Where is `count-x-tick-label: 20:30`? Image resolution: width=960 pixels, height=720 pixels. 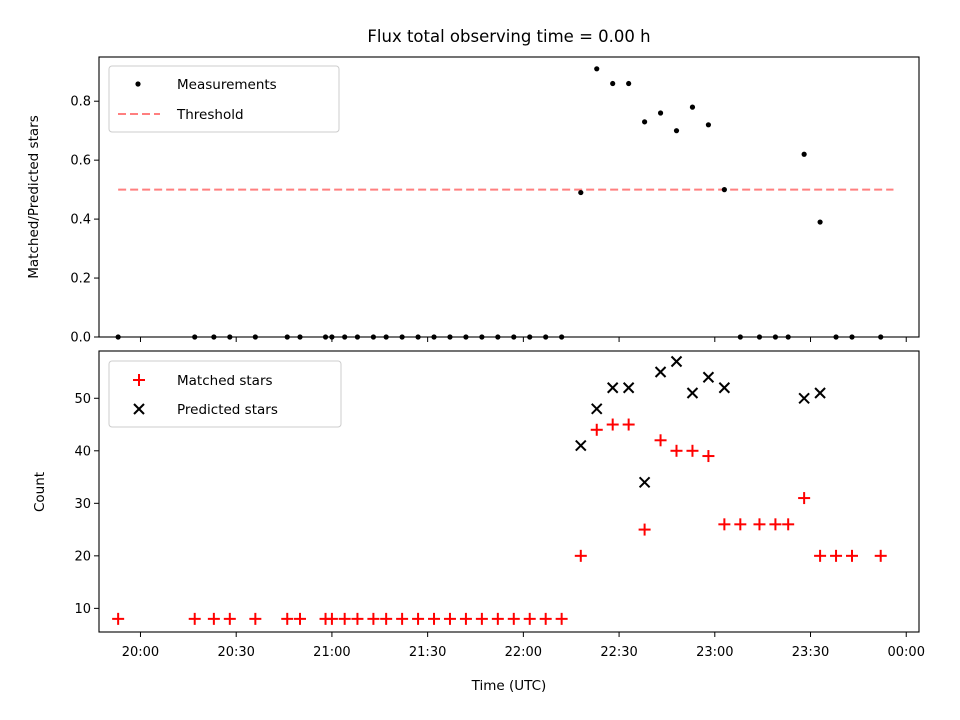
count-x-tick-label: 20:30 is located at coordinates (235, 652).